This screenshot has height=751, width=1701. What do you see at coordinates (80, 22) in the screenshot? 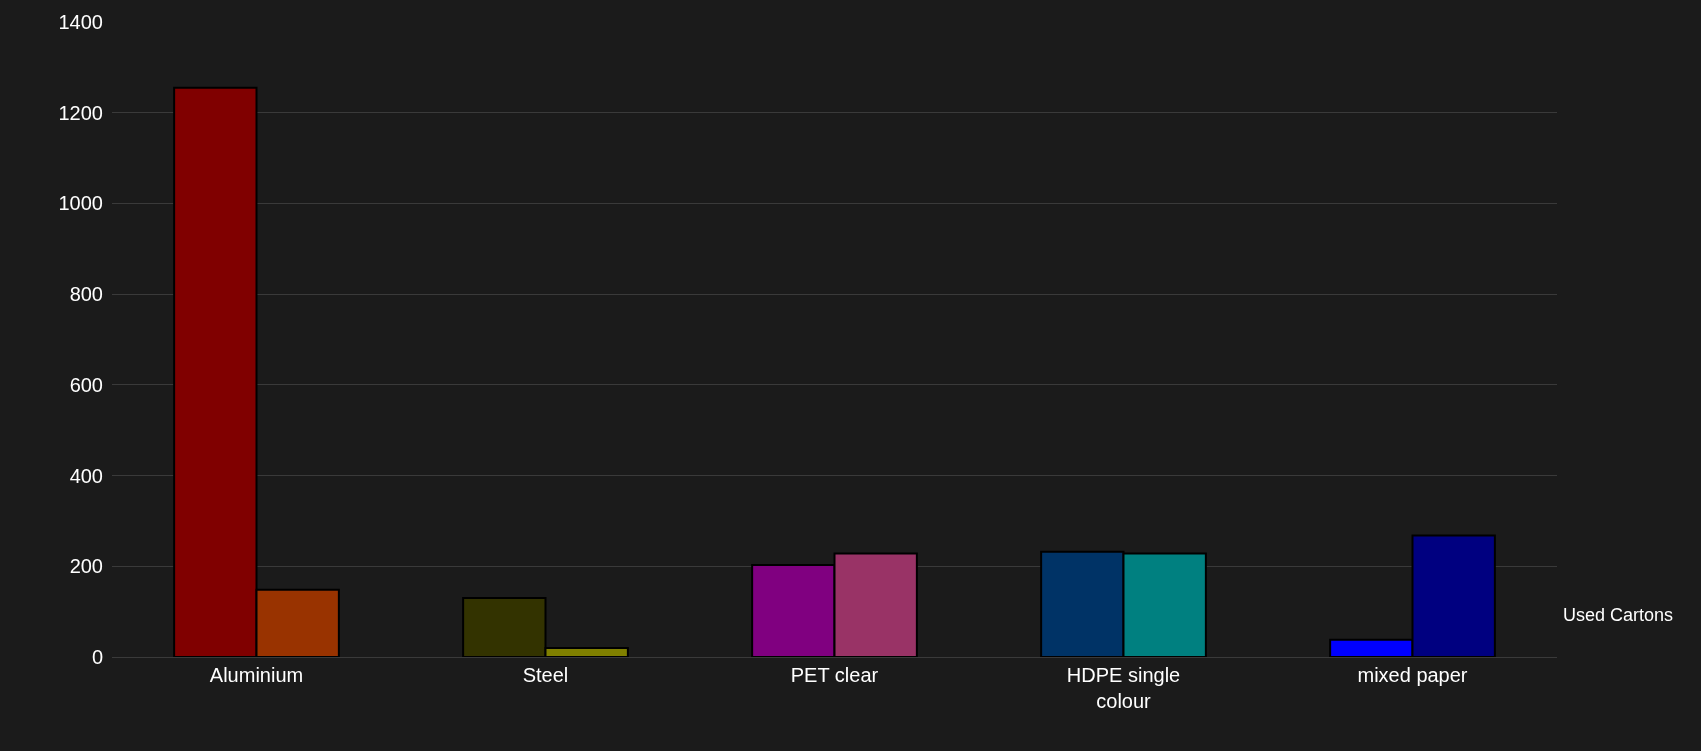
I see `y-tick-label: 1400` at bounding box center [80, 22].